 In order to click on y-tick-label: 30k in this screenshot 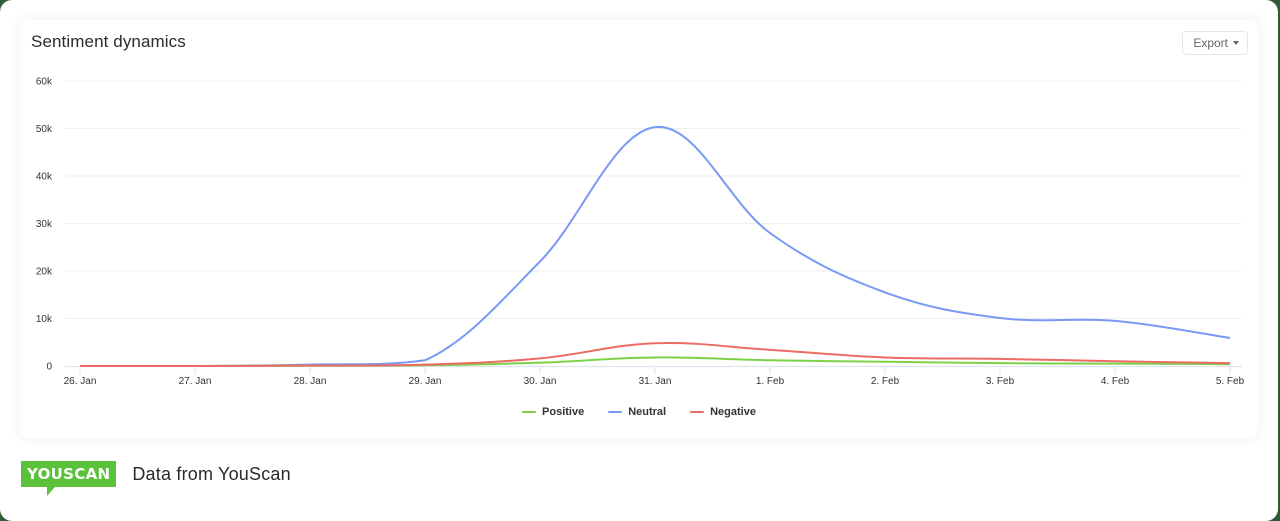, I will do `click(44, 224)`.